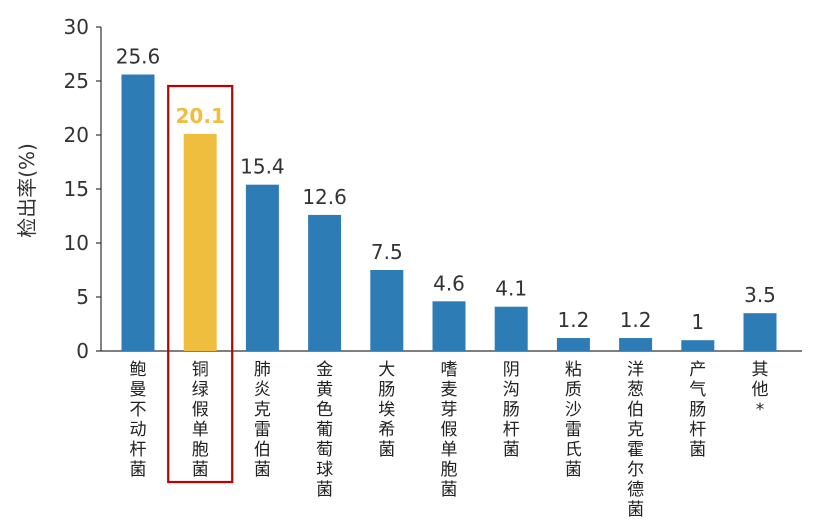  Describe the element at coordinates (511, 410) in the screenshot. I see `category-label-6: 阴沟肠杆菌` at that location.